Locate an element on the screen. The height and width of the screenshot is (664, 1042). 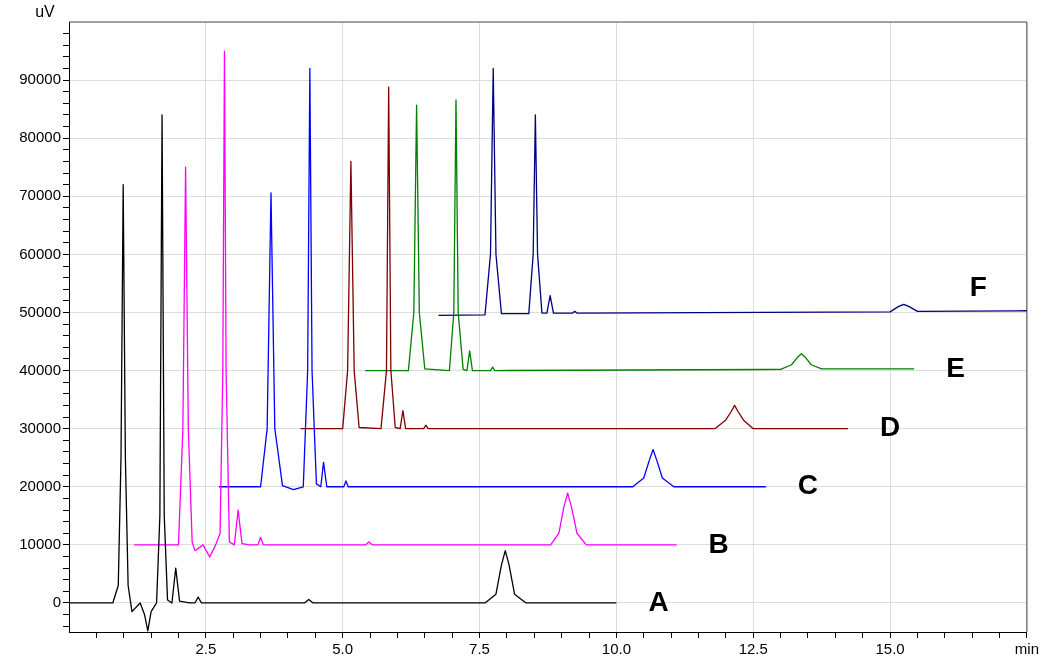
y-tick-label: 20000 is located at coordinates (40, 485).